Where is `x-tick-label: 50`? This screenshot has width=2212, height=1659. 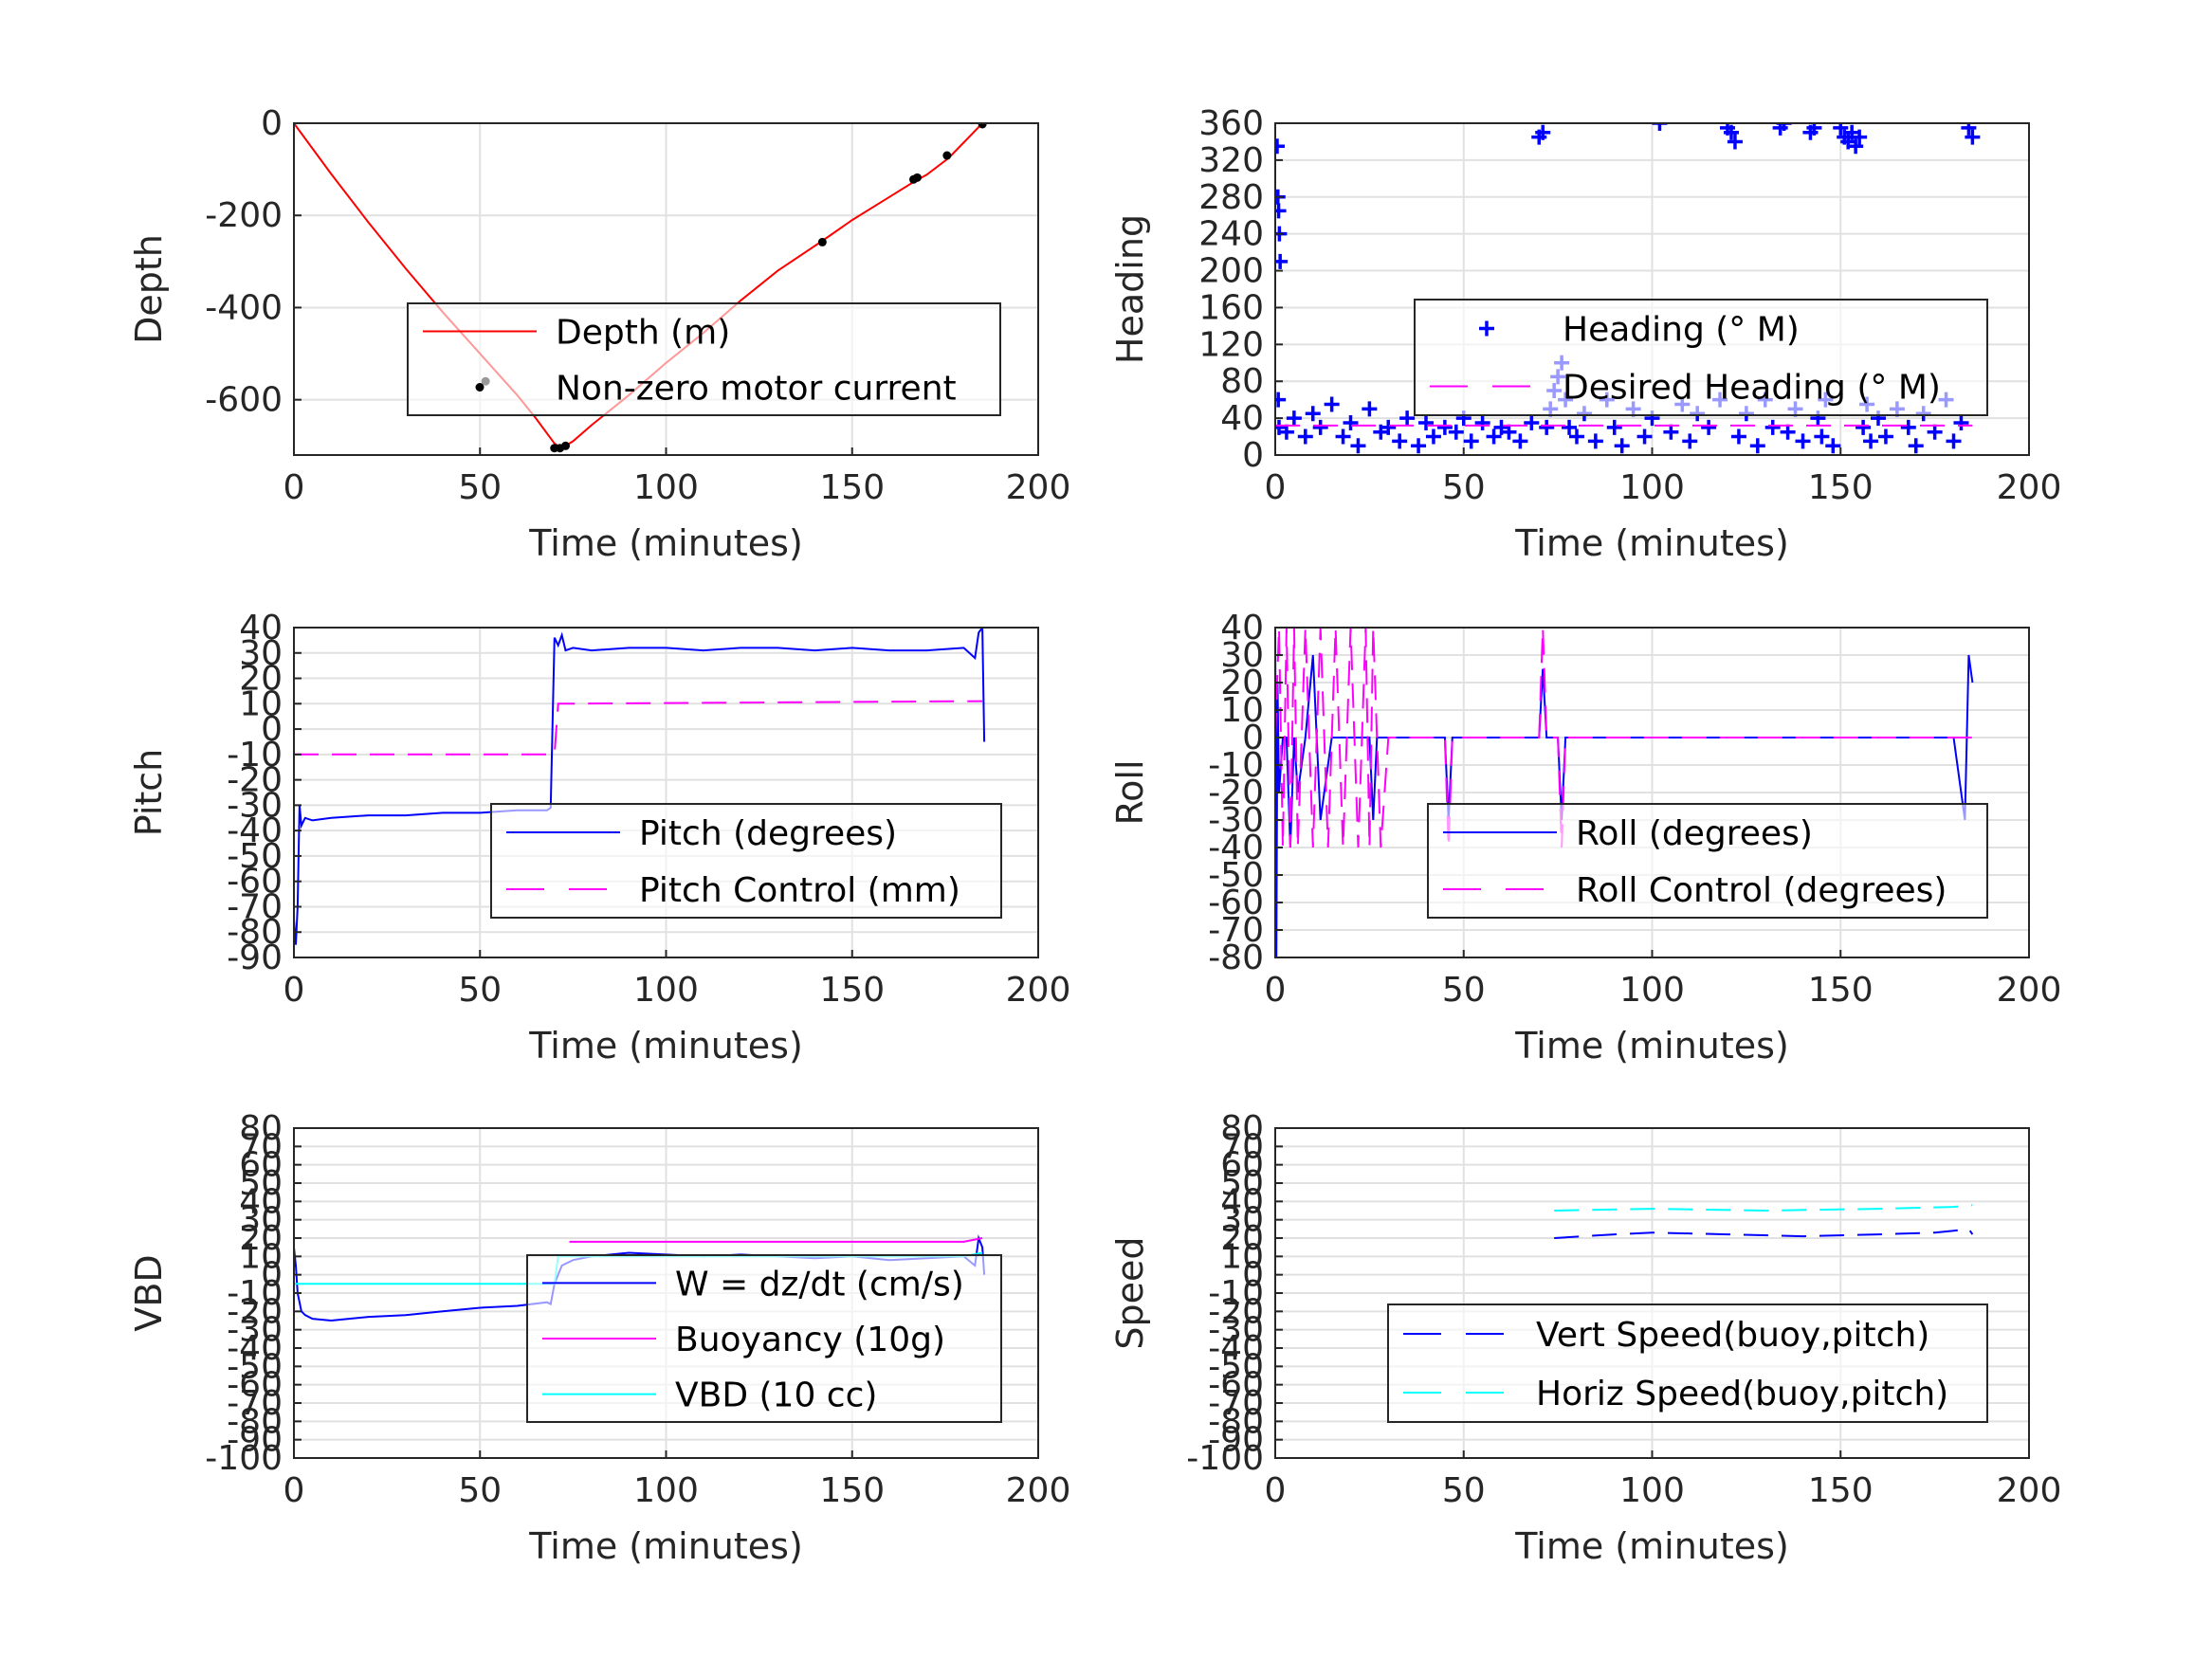 x-tick-label: 50 is located at coordinates (480, 990).